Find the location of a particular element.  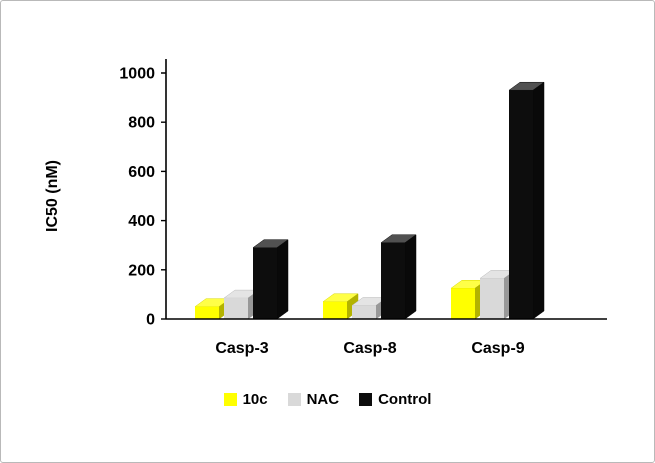

chart-legend: 10c NAC Control is located at coordinates (327, 399).